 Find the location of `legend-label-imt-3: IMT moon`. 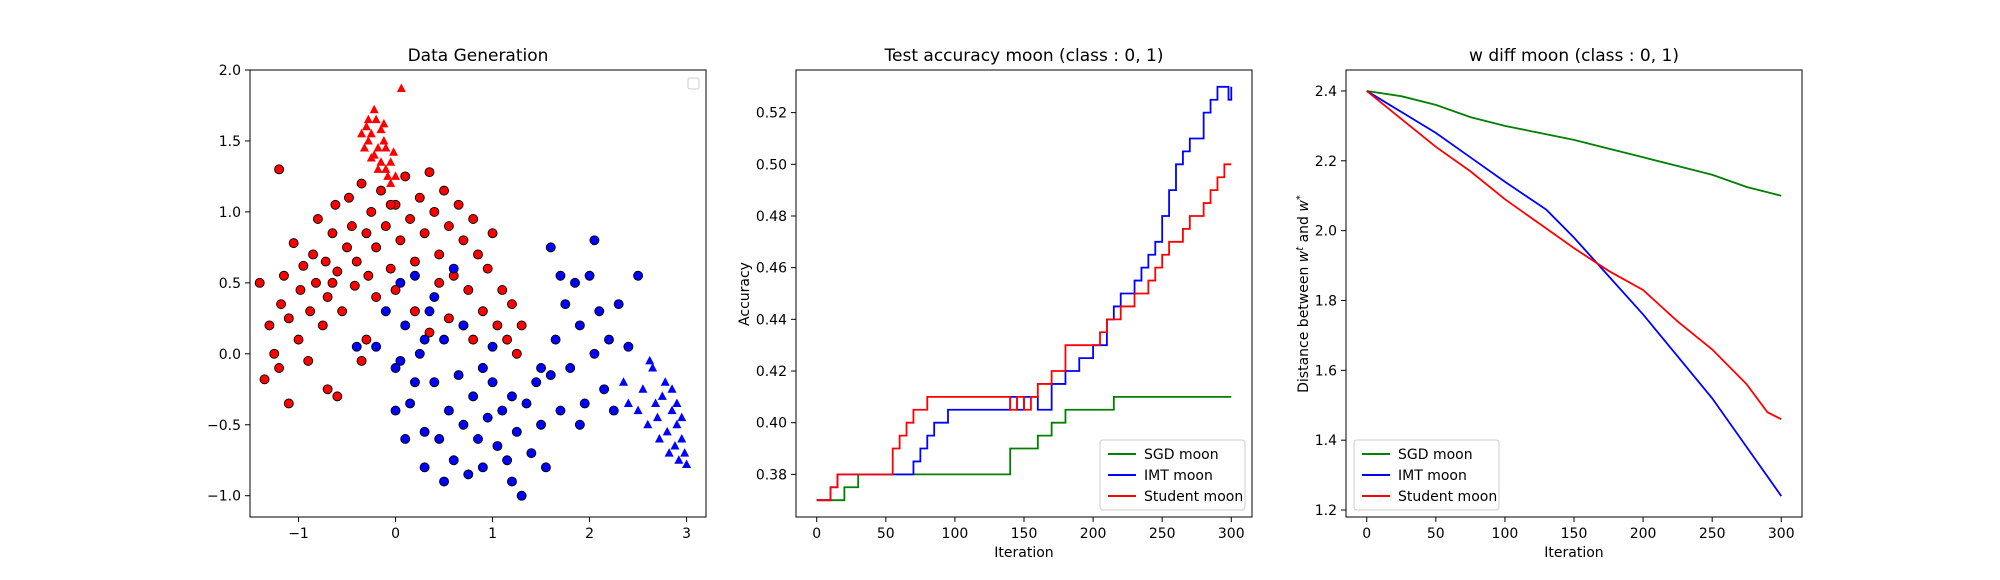

legend-label-imt-3: IMT moon is located at coordinates (1432, 476).